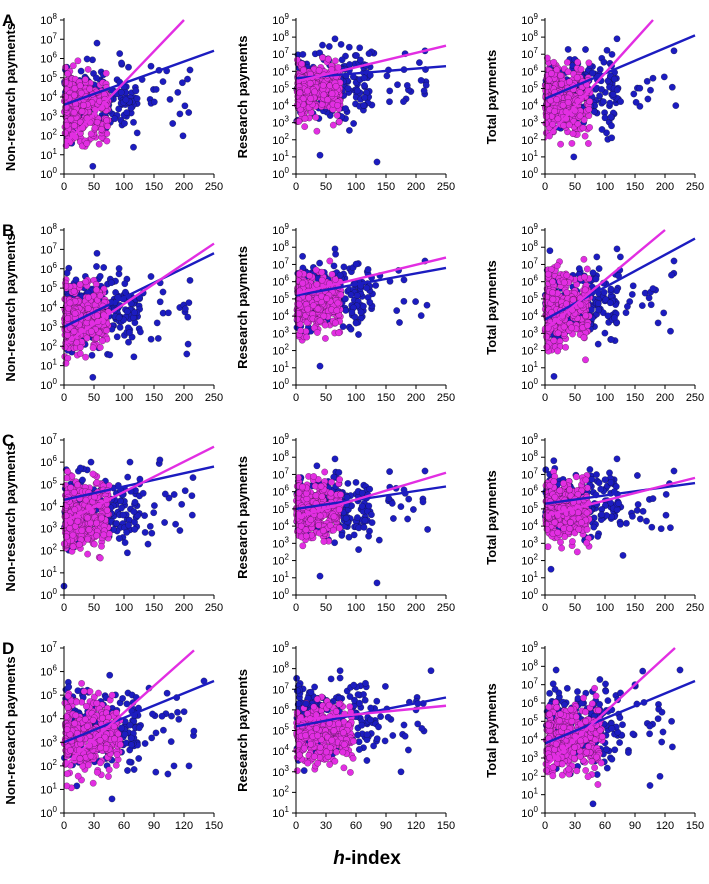 Image resolution: width=709 pixels, height=884 pixels. Describe the element at coordinates (214, 187) in the screenshot. I see `x-tick-label: 250` at that location.